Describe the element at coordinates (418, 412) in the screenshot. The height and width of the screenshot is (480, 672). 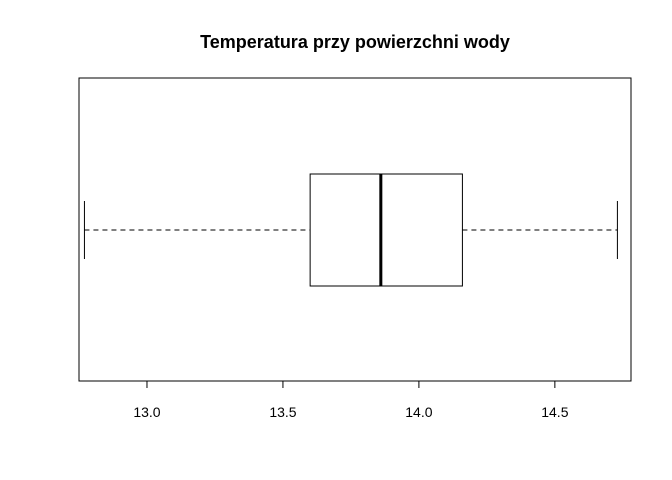
I see `x-tick-label: 14.0` at that location.